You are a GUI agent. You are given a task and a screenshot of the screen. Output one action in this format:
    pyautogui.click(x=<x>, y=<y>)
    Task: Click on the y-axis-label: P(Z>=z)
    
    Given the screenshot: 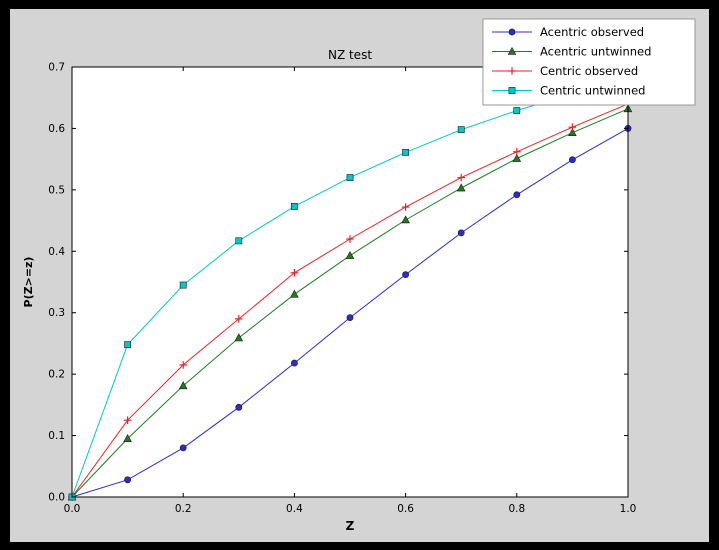 What is the action you would take?
    pyautogui.click(x=28, y=282)
    